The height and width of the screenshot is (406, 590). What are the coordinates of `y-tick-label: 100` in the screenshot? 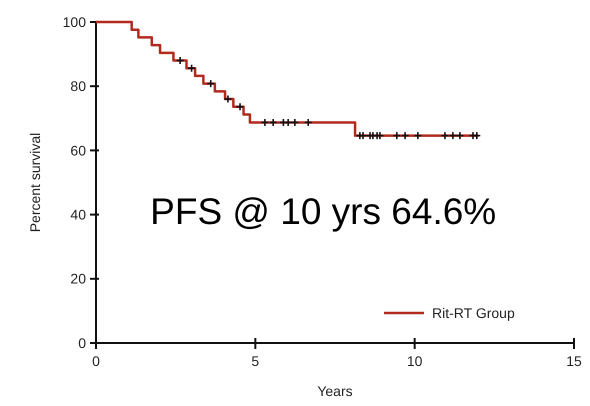 It's located at (74, 22).